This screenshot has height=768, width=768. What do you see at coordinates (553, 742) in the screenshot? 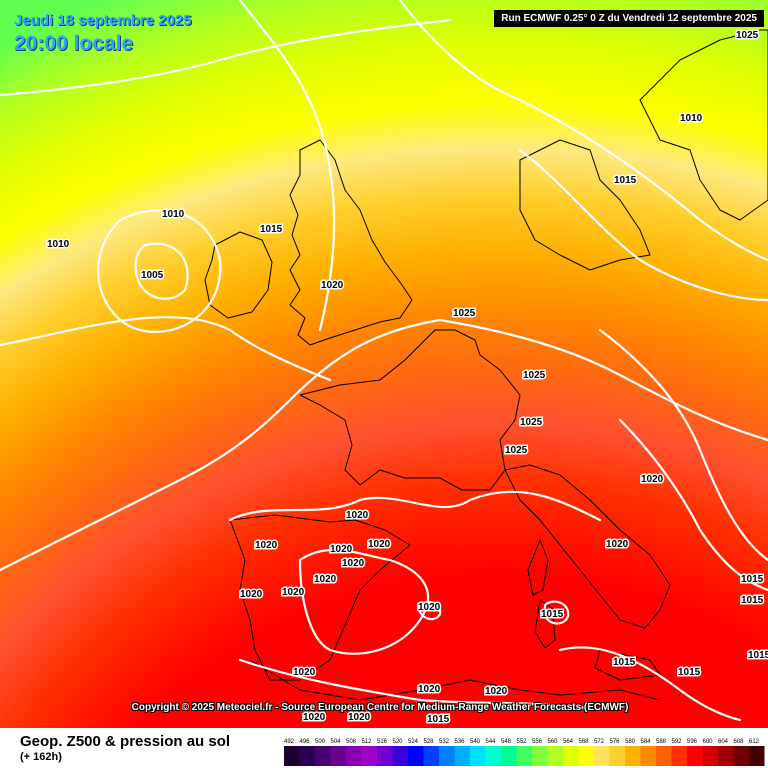
I see `legend-tick-label: 560` at bounding box center [553, 742].